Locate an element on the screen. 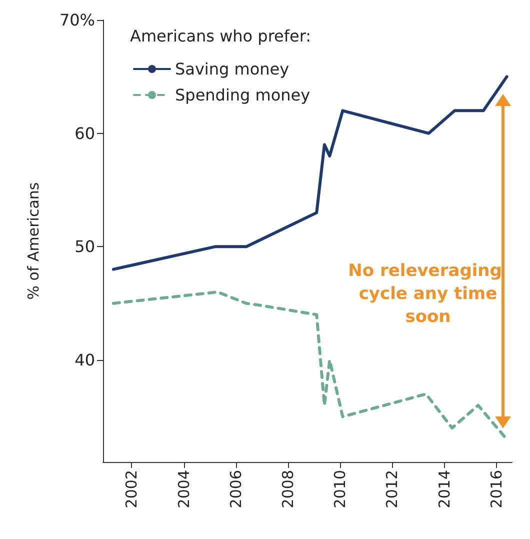 This screenshot has width=530, height=539. y-tick-label: 70% is located at coordinates (77, 20).